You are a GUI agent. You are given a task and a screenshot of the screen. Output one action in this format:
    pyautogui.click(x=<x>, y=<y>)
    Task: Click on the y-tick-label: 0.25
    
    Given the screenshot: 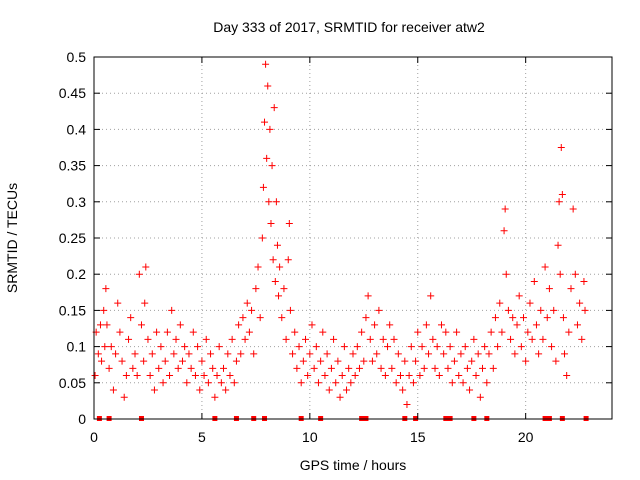 What is the action you would take?
    pyautogui.click(x=72, y=238)
    